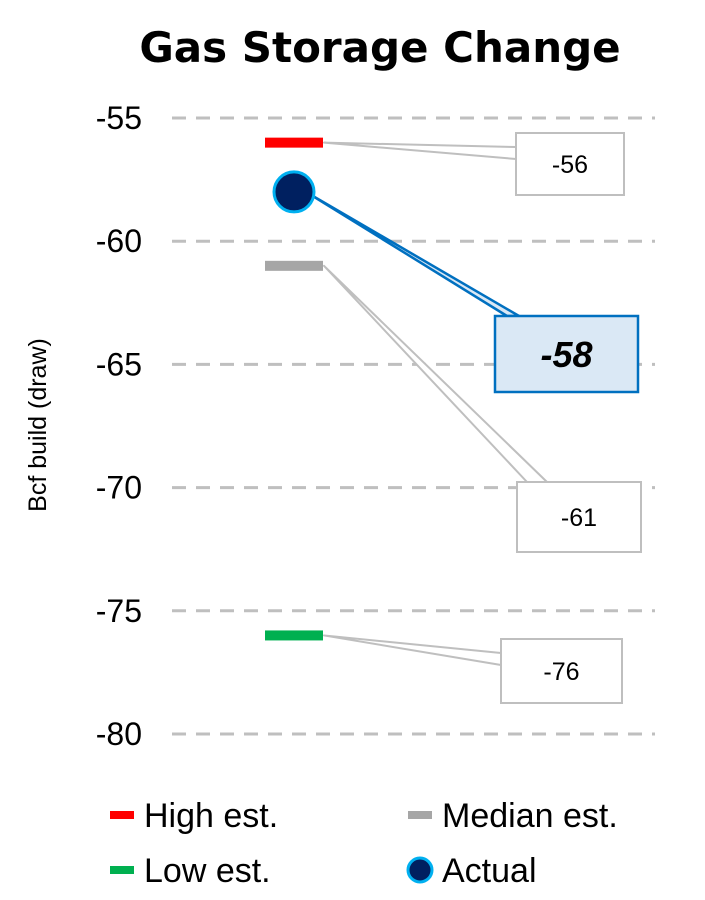  I want to click on actual-point, so click(294, 192).